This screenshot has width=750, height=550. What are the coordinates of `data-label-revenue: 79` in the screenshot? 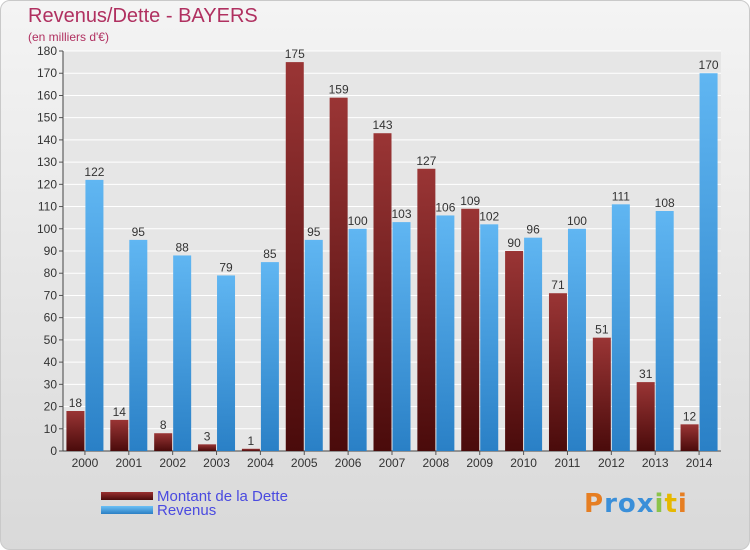 It's located at (226, 267).